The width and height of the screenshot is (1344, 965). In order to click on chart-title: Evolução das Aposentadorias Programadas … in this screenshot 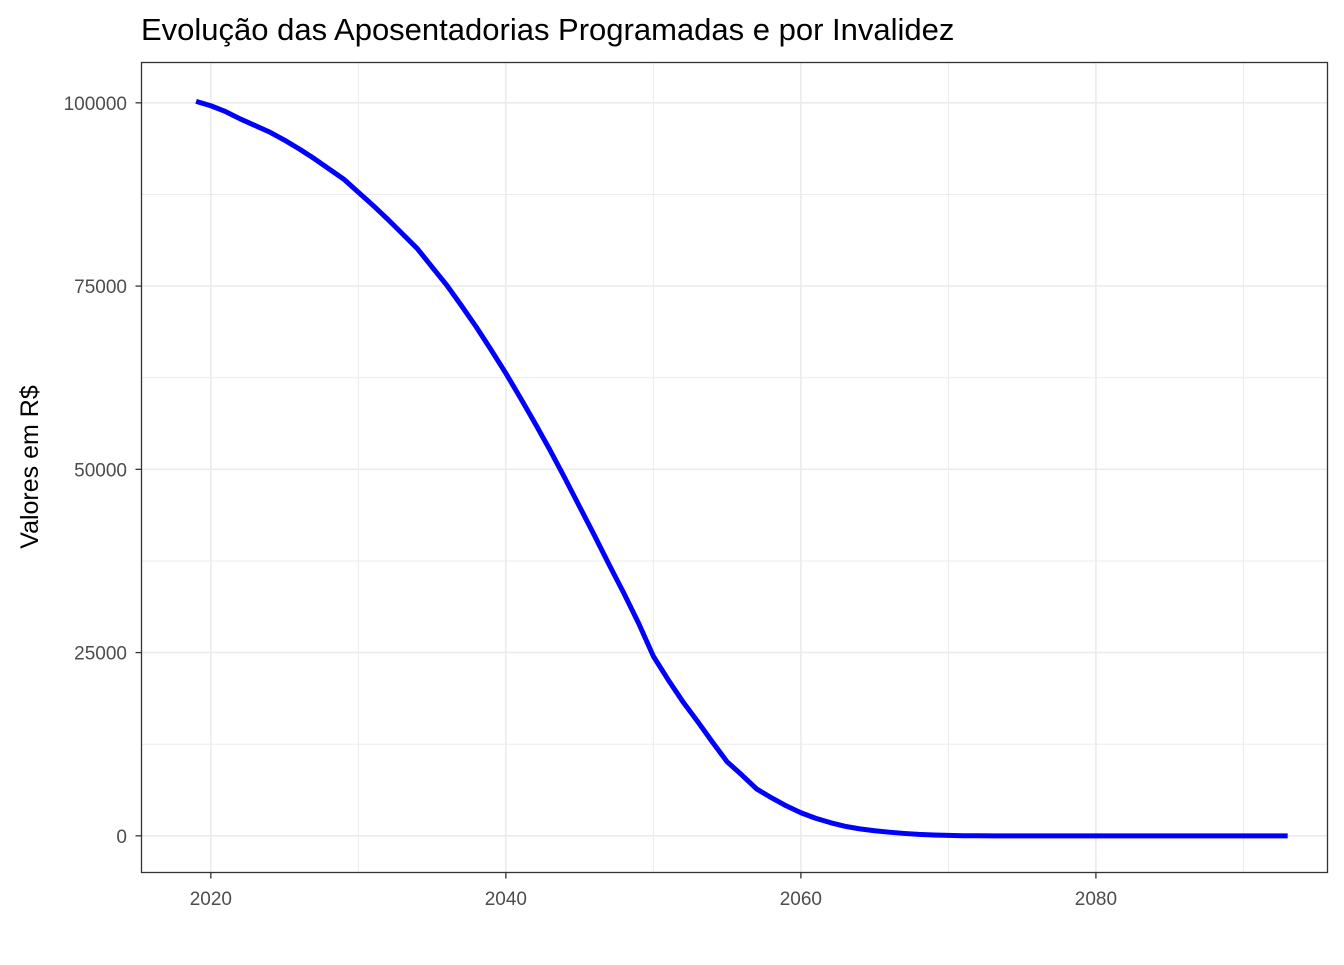, I will do `click(547, 29)`.